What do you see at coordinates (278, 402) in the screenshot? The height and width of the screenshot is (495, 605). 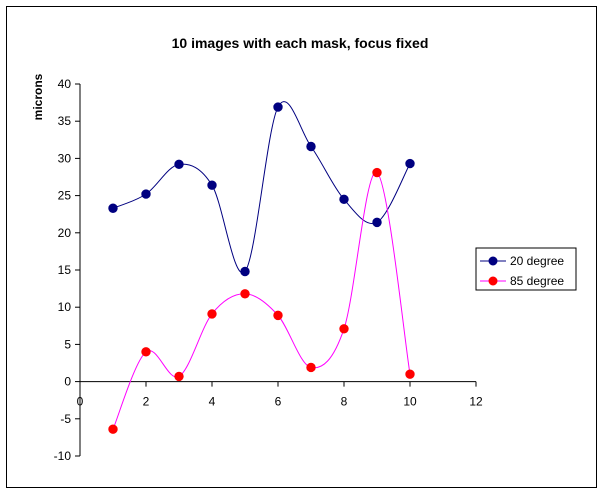 I see `x-tick-label: 6` at bounding box center [278, 402].